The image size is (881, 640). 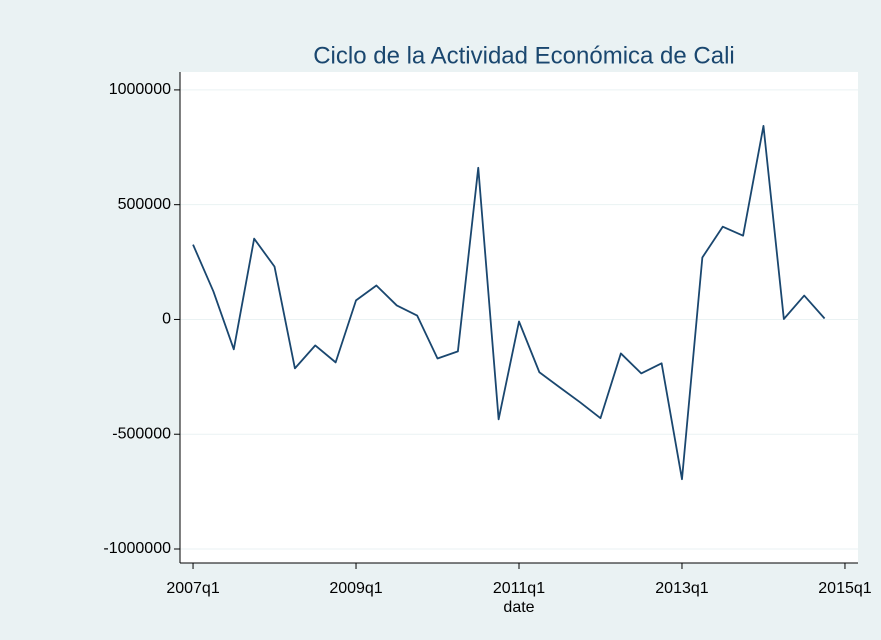 What do you see at coordinates (144, 204) in the screenshot?
I see `y-tick-label: 500000` at bounding box center [144, 204].